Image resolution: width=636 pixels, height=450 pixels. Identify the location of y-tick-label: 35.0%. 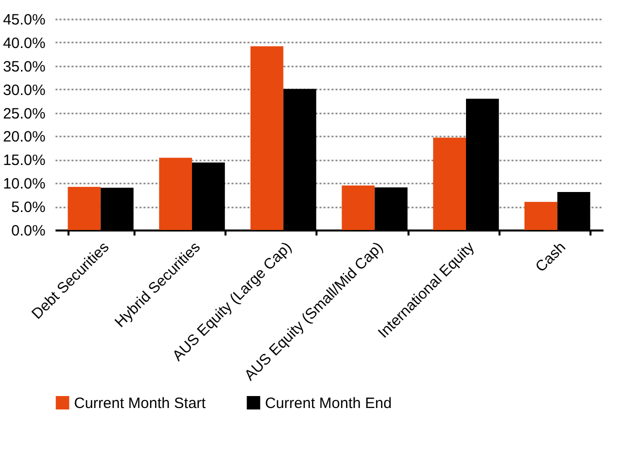
(24, 67).